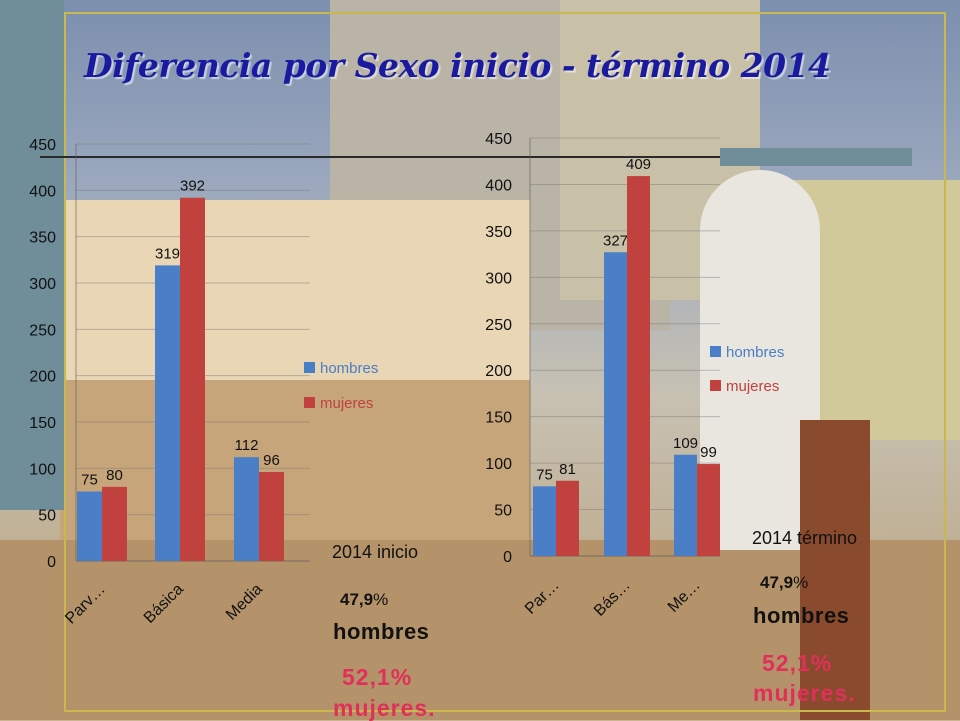 Image resolution: width=960 pixels, height=721 pixels. I want to click on annotation-termino-year: 2014 término, so click(805, 538).